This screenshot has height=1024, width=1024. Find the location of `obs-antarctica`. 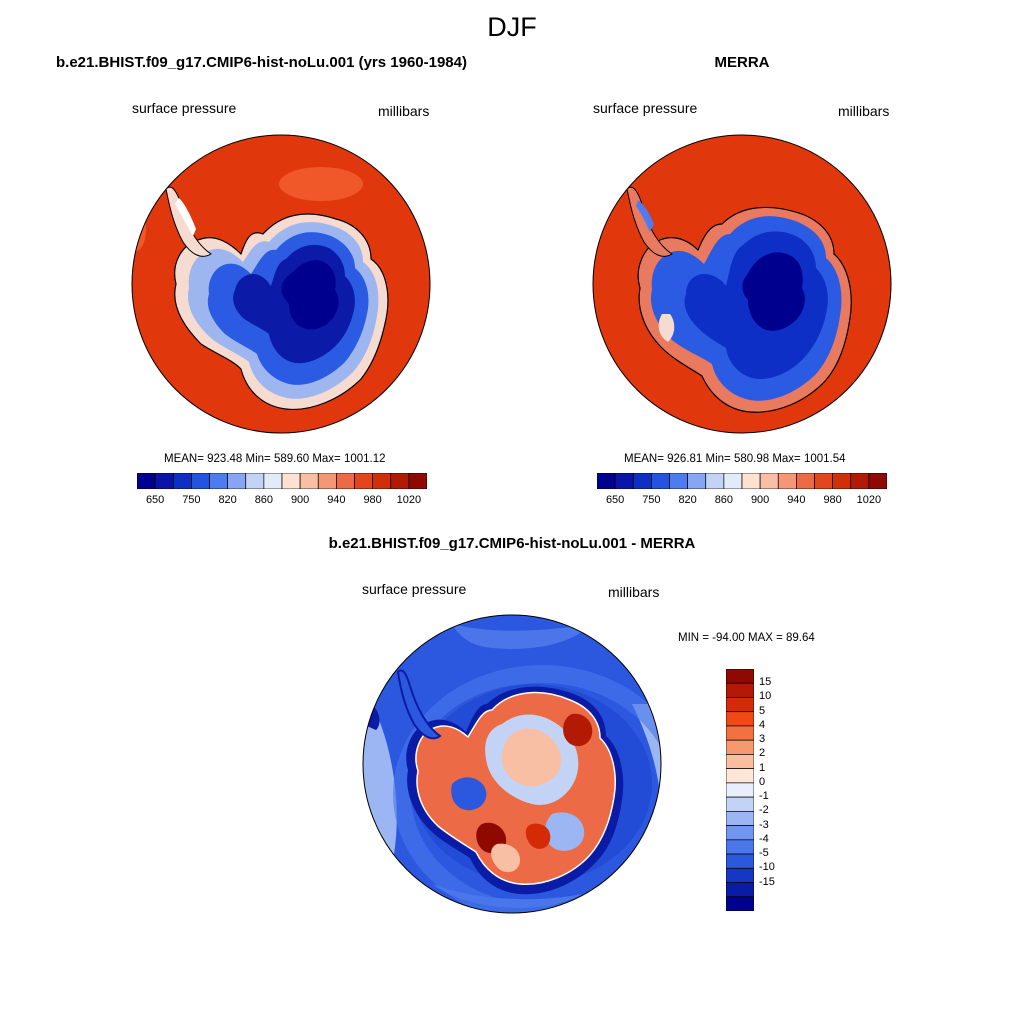

obs-antarctica is located at coordinates (739, 299).